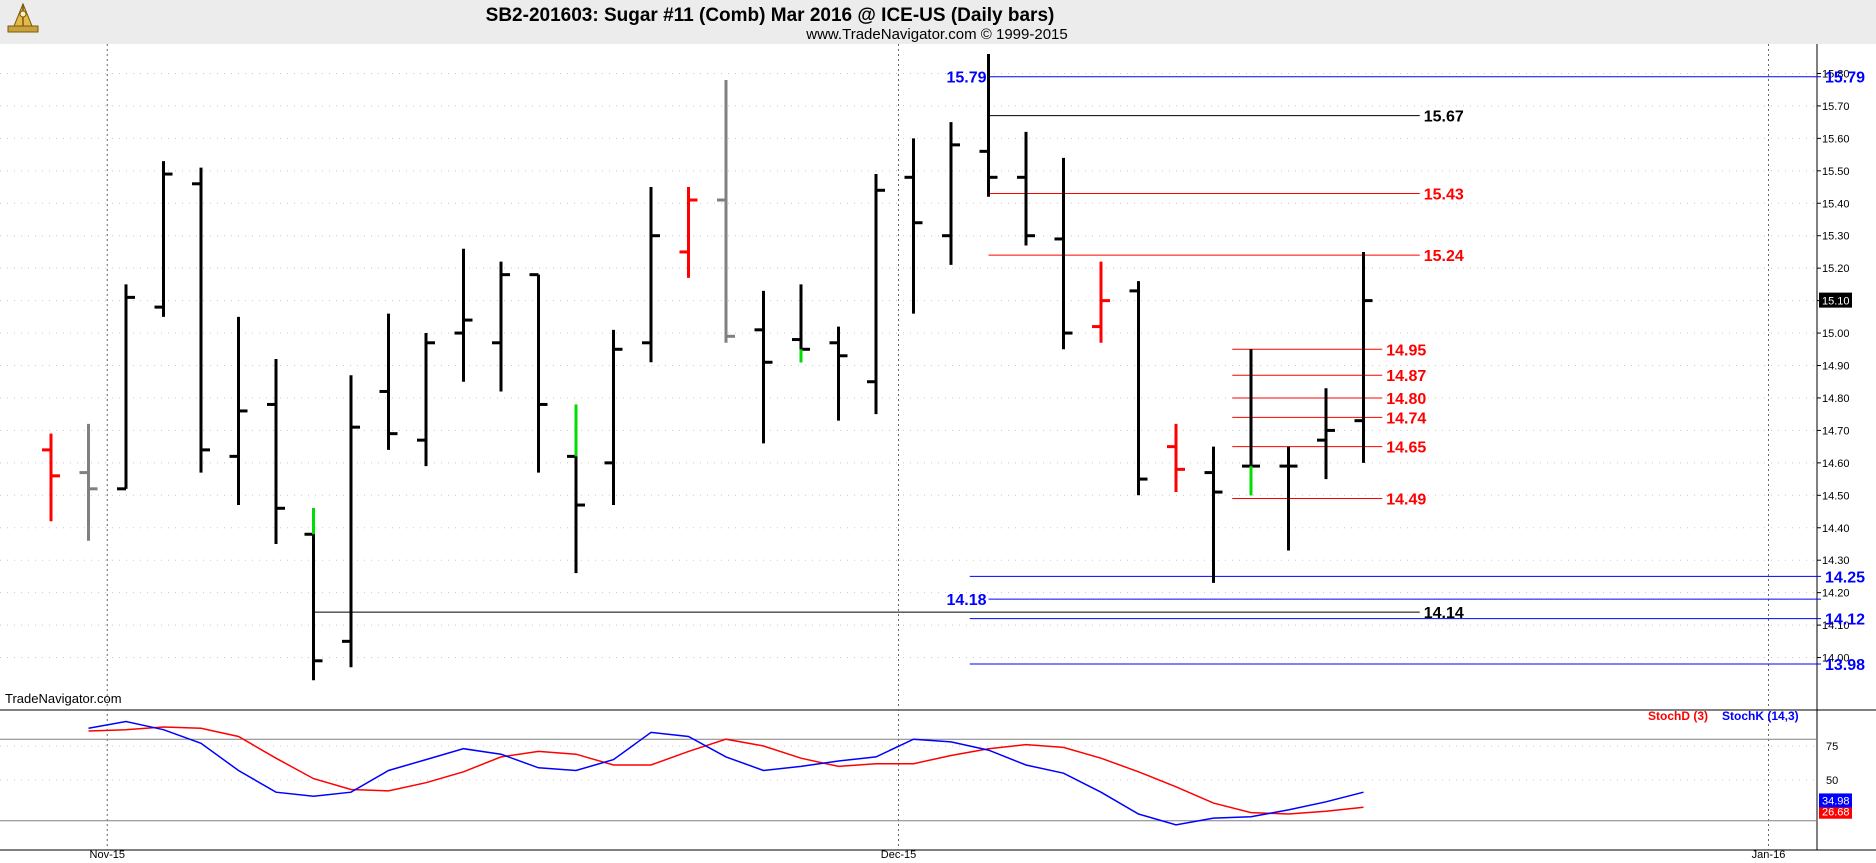 The image size is (1876, 863). What do you see at coordinates (1836, 431) in the screenshot?
I see `price-tick-label: 14.70` at bounding box center [1836, 431].